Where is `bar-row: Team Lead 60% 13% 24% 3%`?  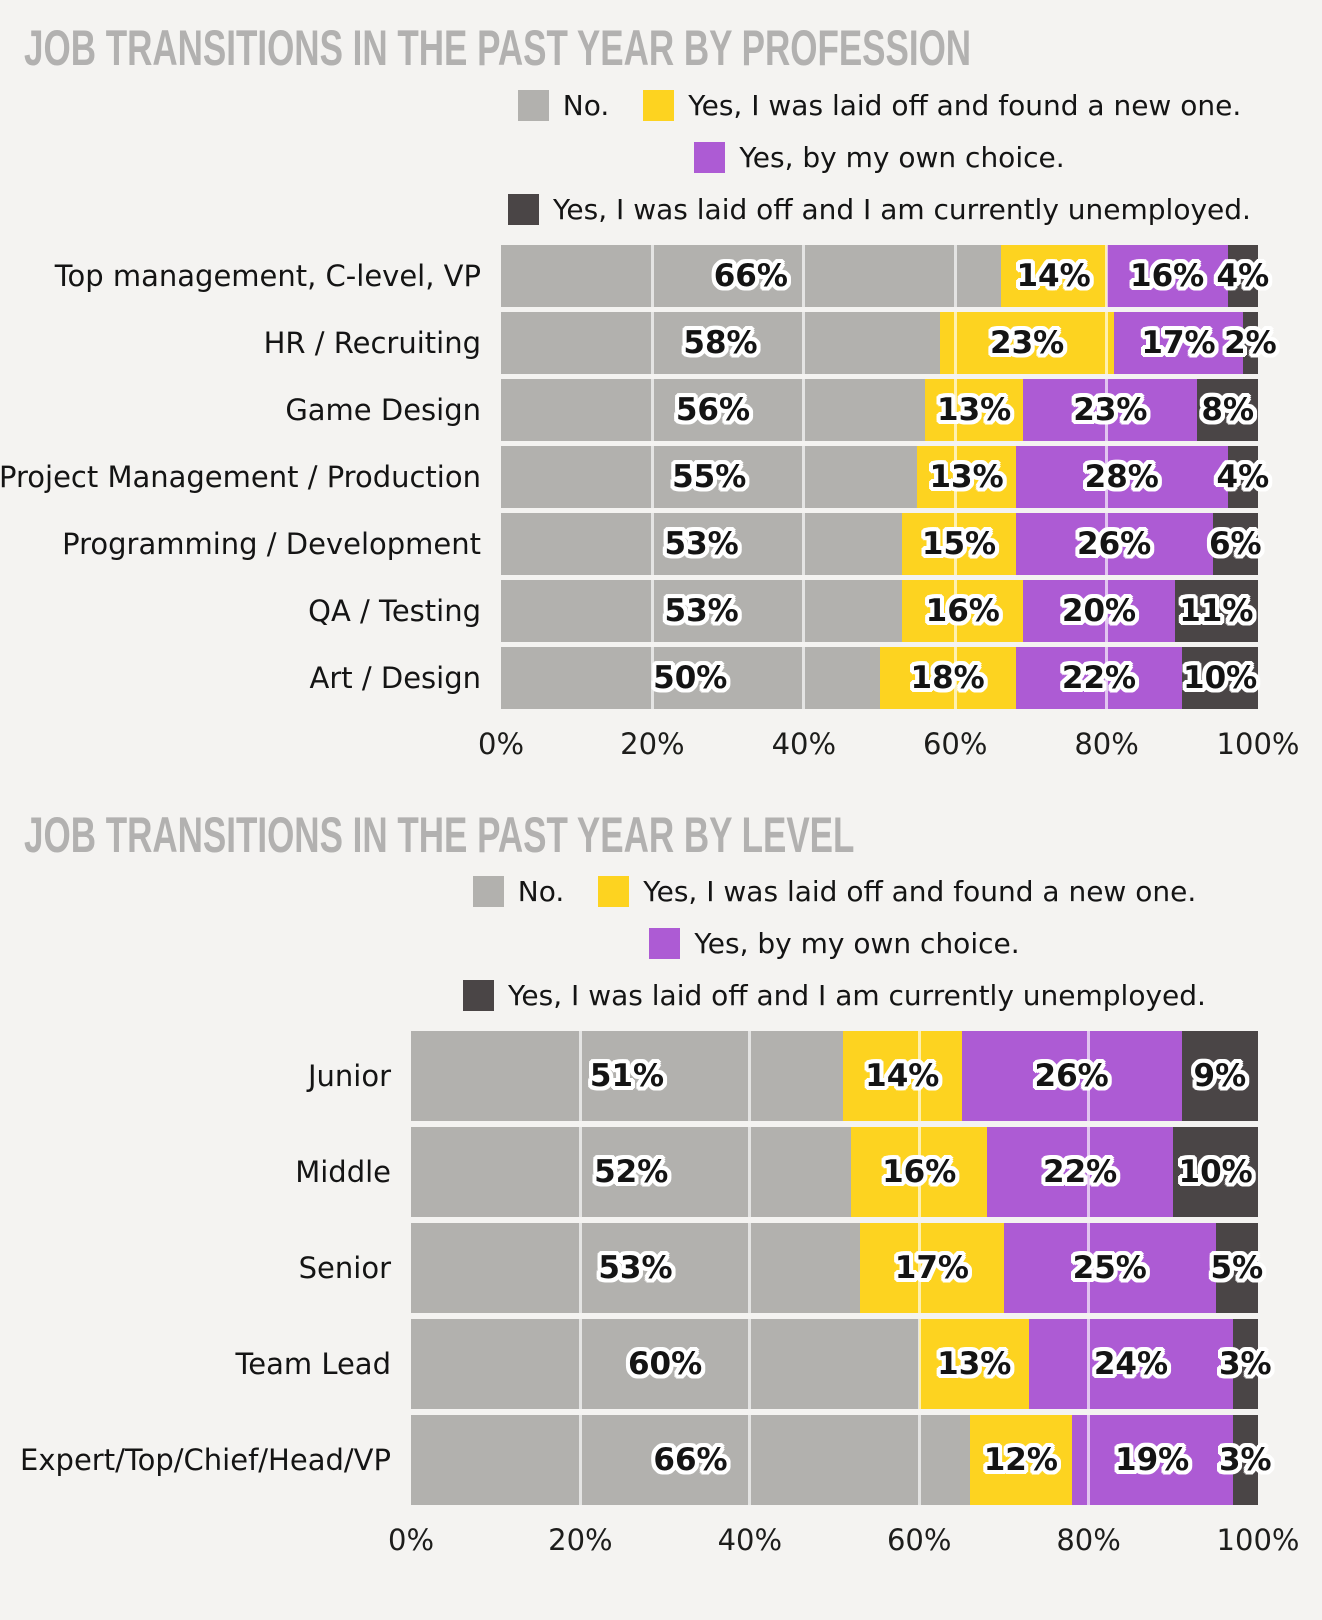 bar-row: Team Lead 60% 13% 24% 3% is located at coordinates (648, 1364).